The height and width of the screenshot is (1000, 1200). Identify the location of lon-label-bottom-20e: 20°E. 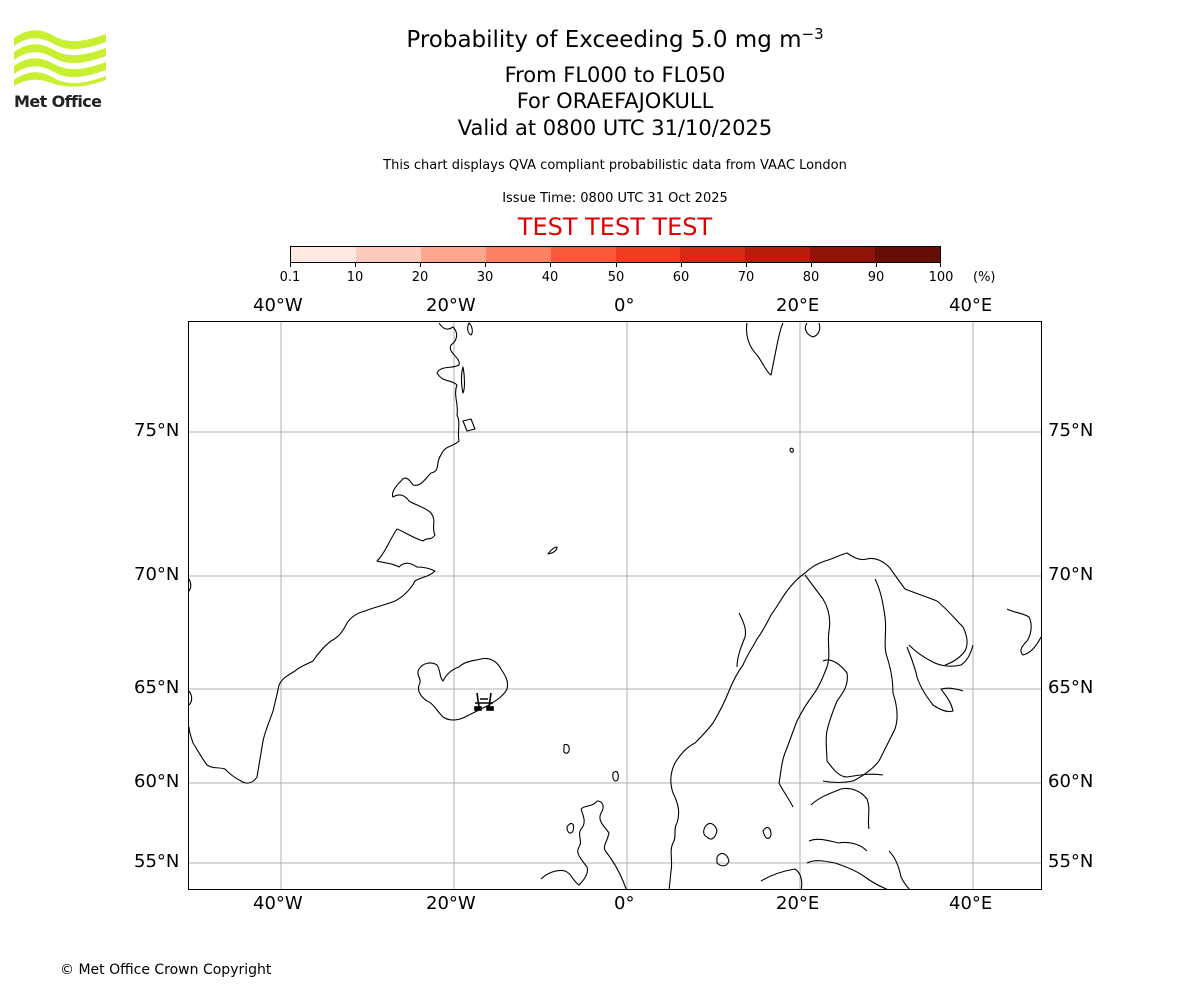
(798, 903).